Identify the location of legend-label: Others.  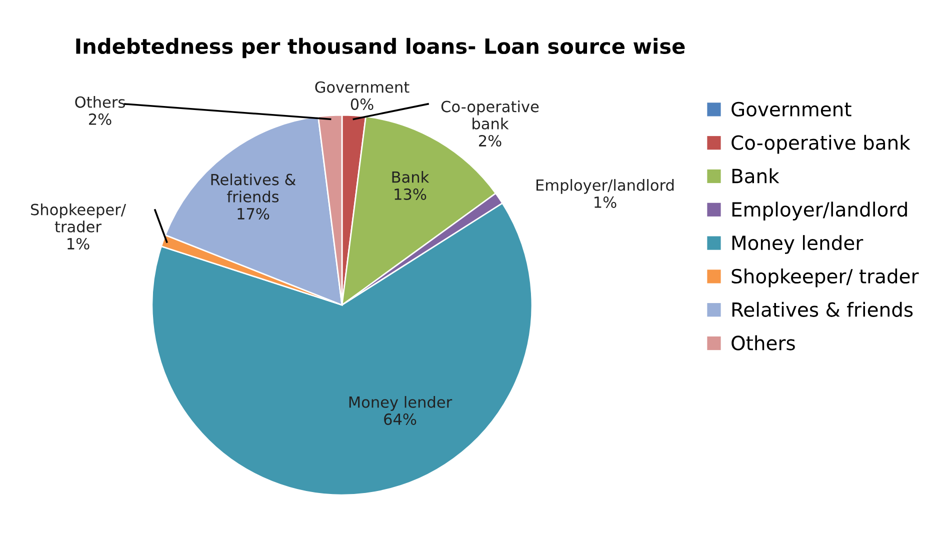
(763, 342).